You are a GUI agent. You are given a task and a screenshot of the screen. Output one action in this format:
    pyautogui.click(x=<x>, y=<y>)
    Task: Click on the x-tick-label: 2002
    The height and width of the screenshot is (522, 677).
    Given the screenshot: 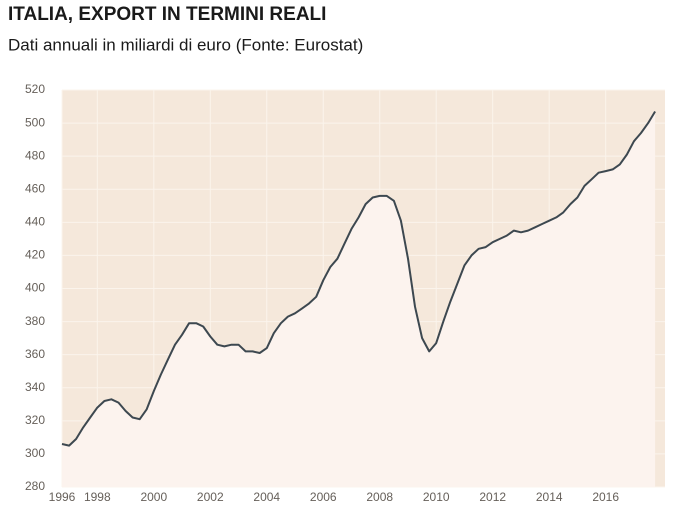 What is the action you would take?
    pyautogui.click(x=210, y=497)
    